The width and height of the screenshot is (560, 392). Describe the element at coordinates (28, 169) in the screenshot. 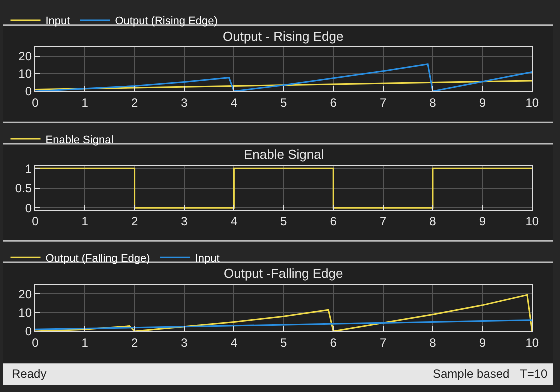

I see `y-tick-label: 1` at that location.